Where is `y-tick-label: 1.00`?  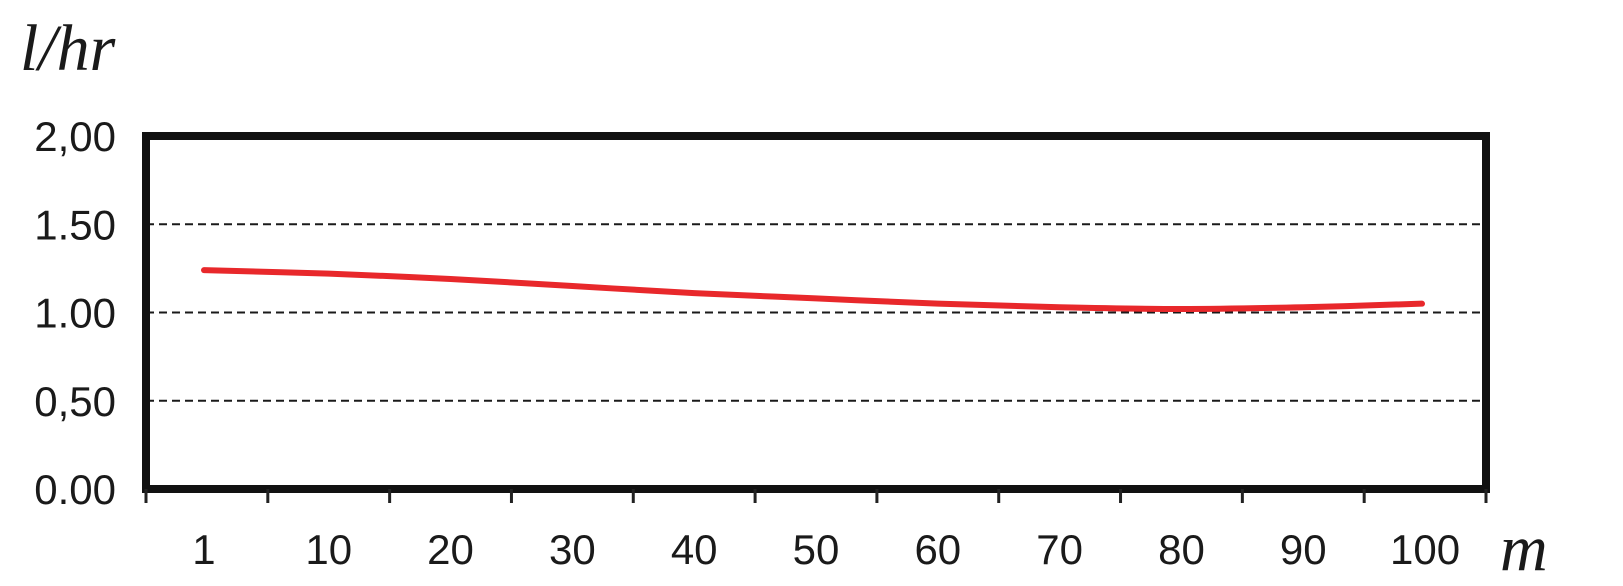
y-tick-label: 1.00 is located at coordinates (75, 313).